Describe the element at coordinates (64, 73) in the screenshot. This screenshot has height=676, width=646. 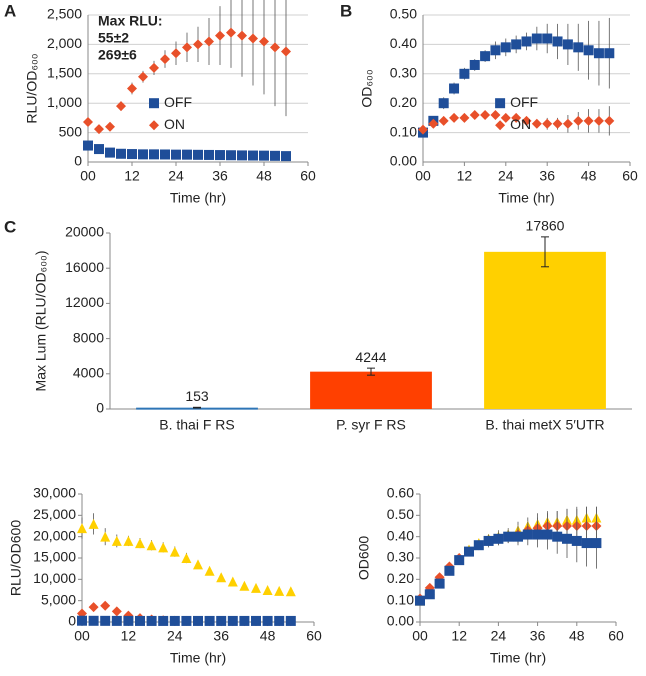
I see `y-tick-label: 1,500` at that location.